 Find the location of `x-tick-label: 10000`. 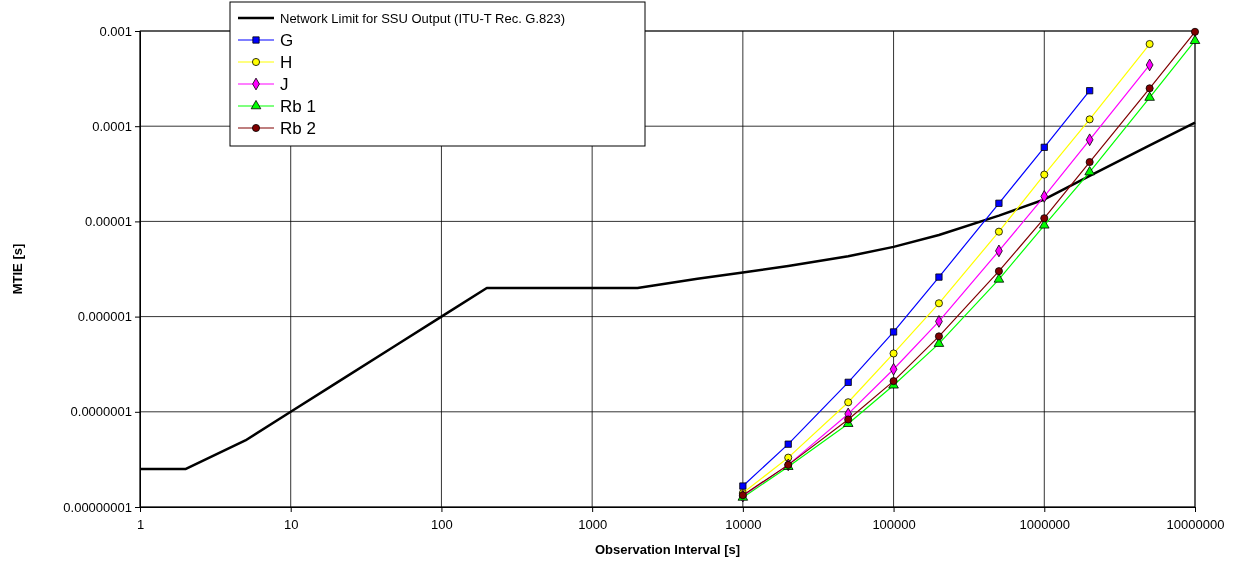

x-tick-label: 10000 is located at coordinates (743, 525).